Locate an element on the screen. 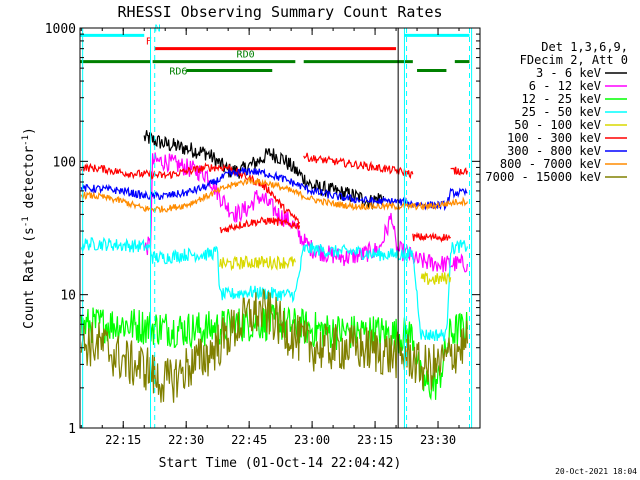 Image resolution: width=640 pixels, height=480 pixels. series-line-5-x_low is located at coordinates (260, 225).